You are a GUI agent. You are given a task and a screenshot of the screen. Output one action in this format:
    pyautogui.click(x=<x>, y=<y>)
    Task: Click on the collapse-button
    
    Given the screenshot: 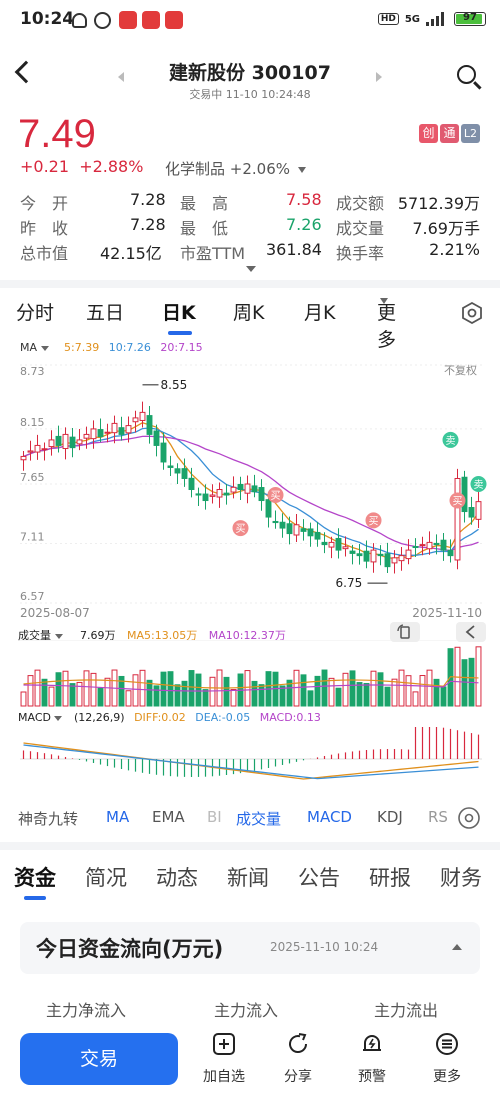 What is the action you would take?
    pyautogui.click(x=471, y=632)
    